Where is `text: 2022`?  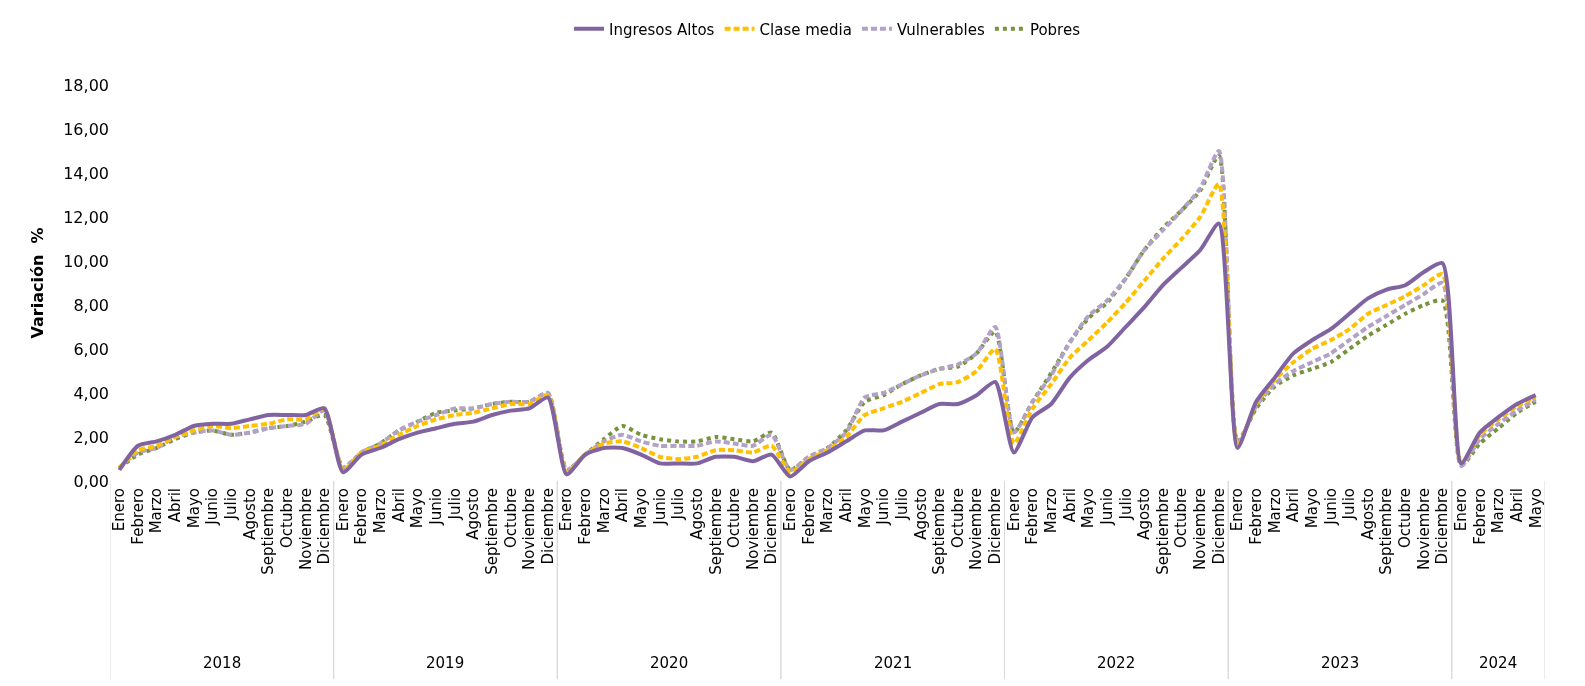 text: 2022 is located at coordinates (1116, 663).